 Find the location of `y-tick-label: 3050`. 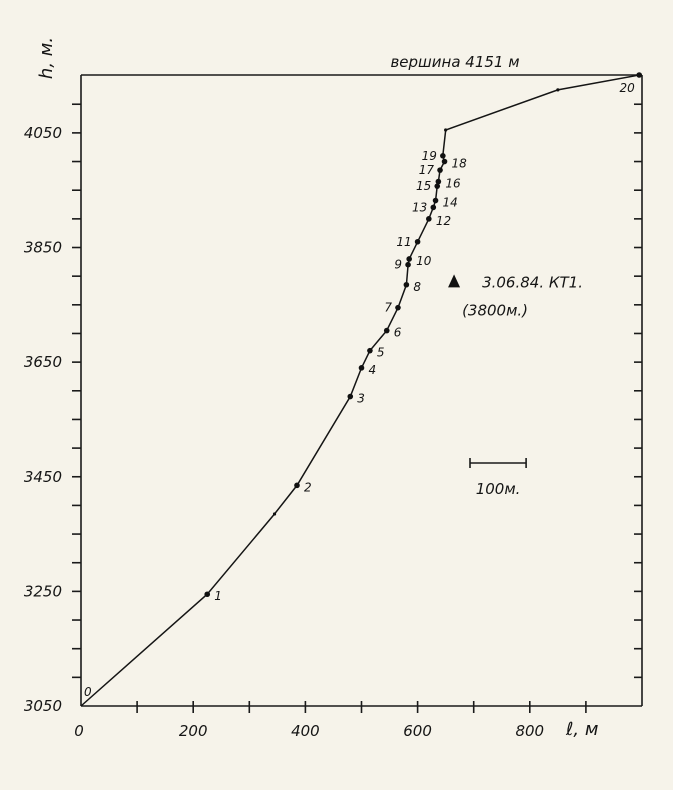

y-tick-label: 3050 is located at coordinates (43, 706).